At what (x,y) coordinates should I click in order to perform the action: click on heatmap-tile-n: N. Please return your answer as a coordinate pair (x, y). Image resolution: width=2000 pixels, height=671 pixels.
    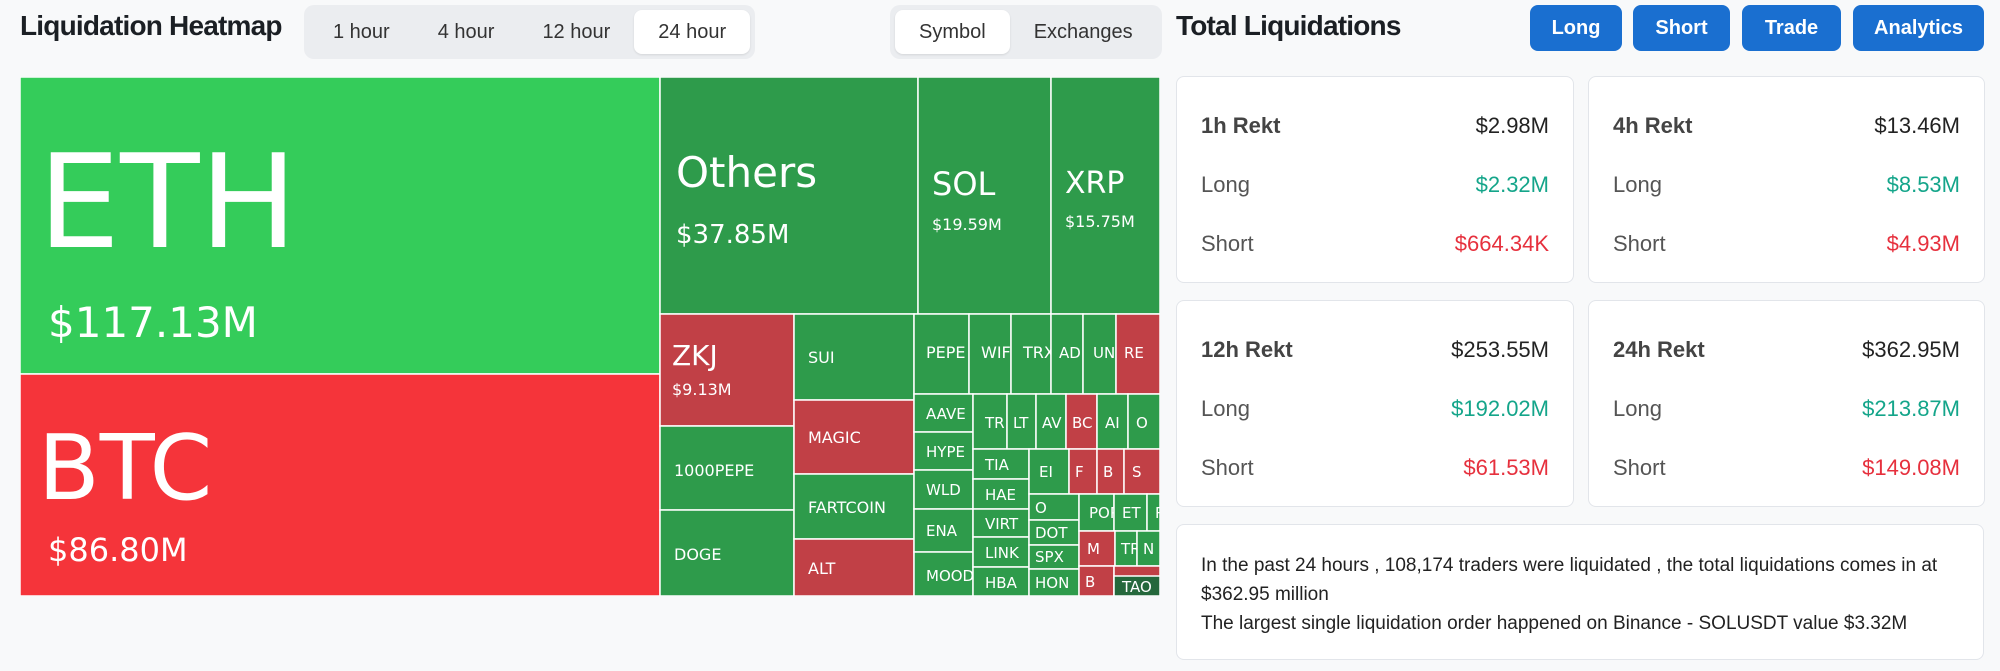
    Looking at the image, I should click on (1148, 548).